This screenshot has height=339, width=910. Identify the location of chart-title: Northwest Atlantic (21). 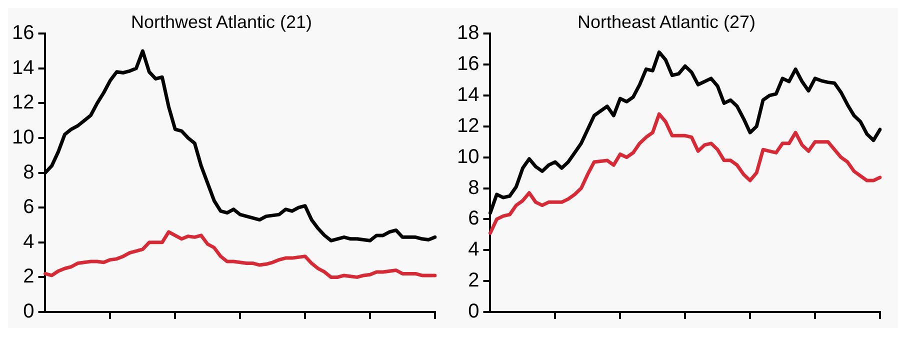
(221, 22).